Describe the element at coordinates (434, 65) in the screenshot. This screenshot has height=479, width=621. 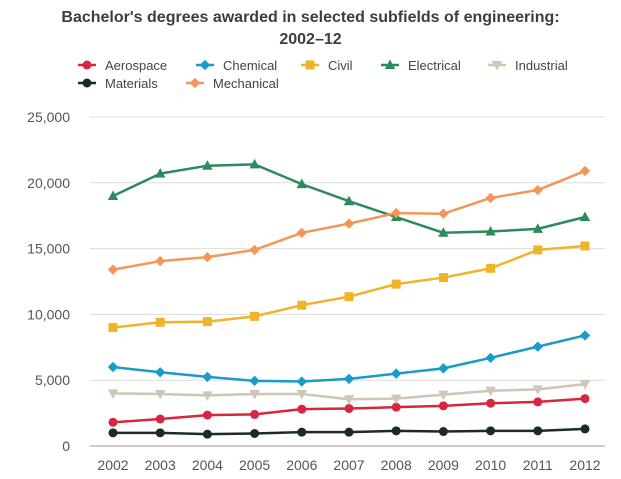
I see `legend-label: Electrical` at that location.